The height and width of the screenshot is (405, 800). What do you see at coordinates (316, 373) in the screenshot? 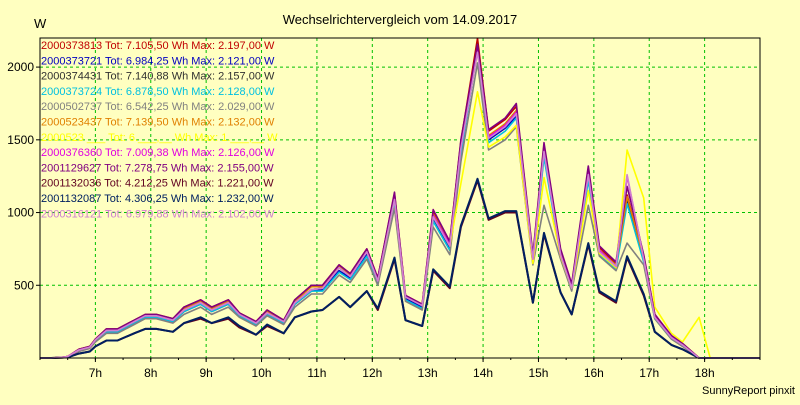
I see `x-tick-label: 11h` at bounding box center [316, 373].